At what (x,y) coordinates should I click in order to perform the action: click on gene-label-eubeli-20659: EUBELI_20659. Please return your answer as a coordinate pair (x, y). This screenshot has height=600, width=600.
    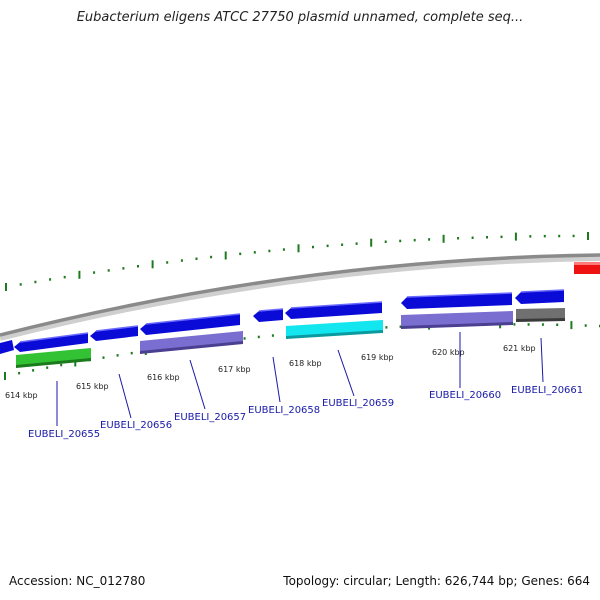
    Looking at the image, I should click on (358, 403).